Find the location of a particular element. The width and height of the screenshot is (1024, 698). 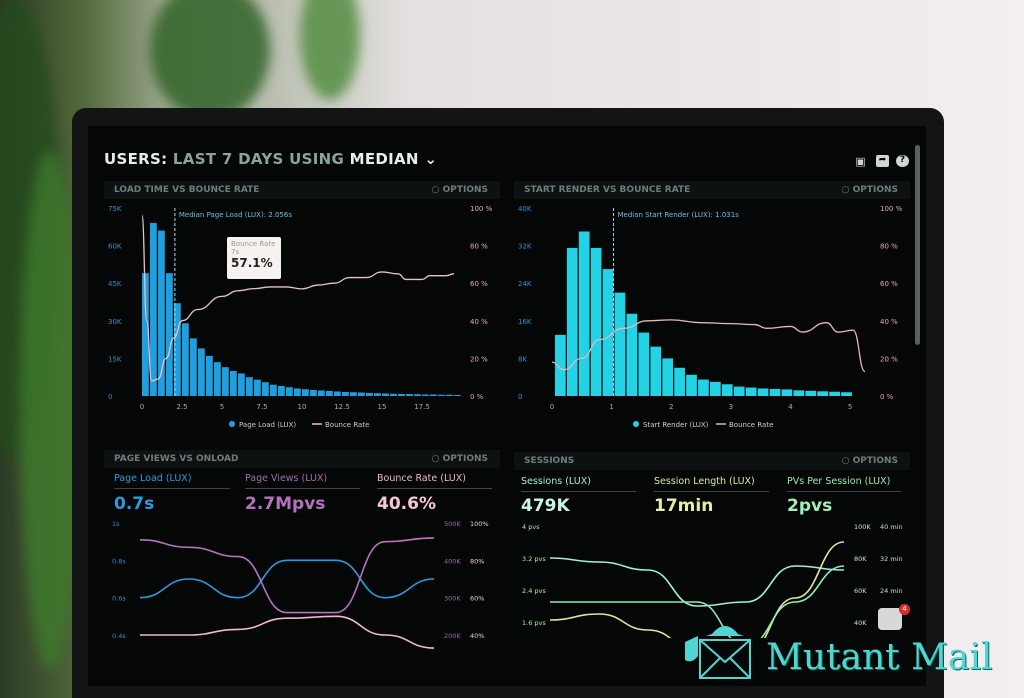

y3-tick-label: 24 min is located at coordinates (891, 591).